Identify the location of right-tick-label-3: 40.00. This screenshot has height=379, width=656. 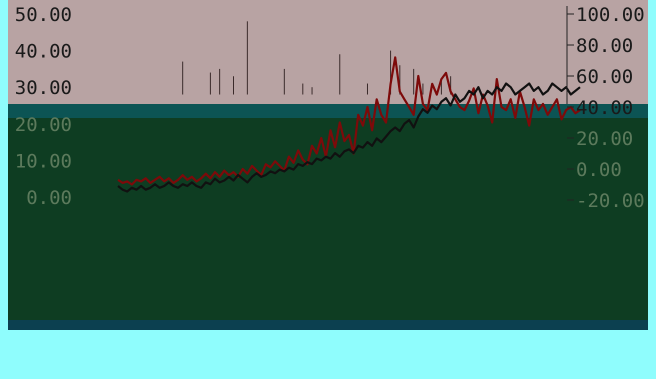
(604, 108).